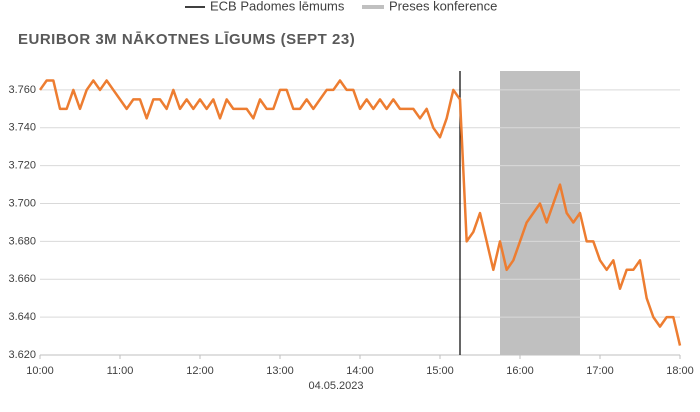 This screenshot has width=700, height=412. Describe the element at coordinates (120, 371) in the screenshot. I see `x-tick-label: 11:00` at that location.